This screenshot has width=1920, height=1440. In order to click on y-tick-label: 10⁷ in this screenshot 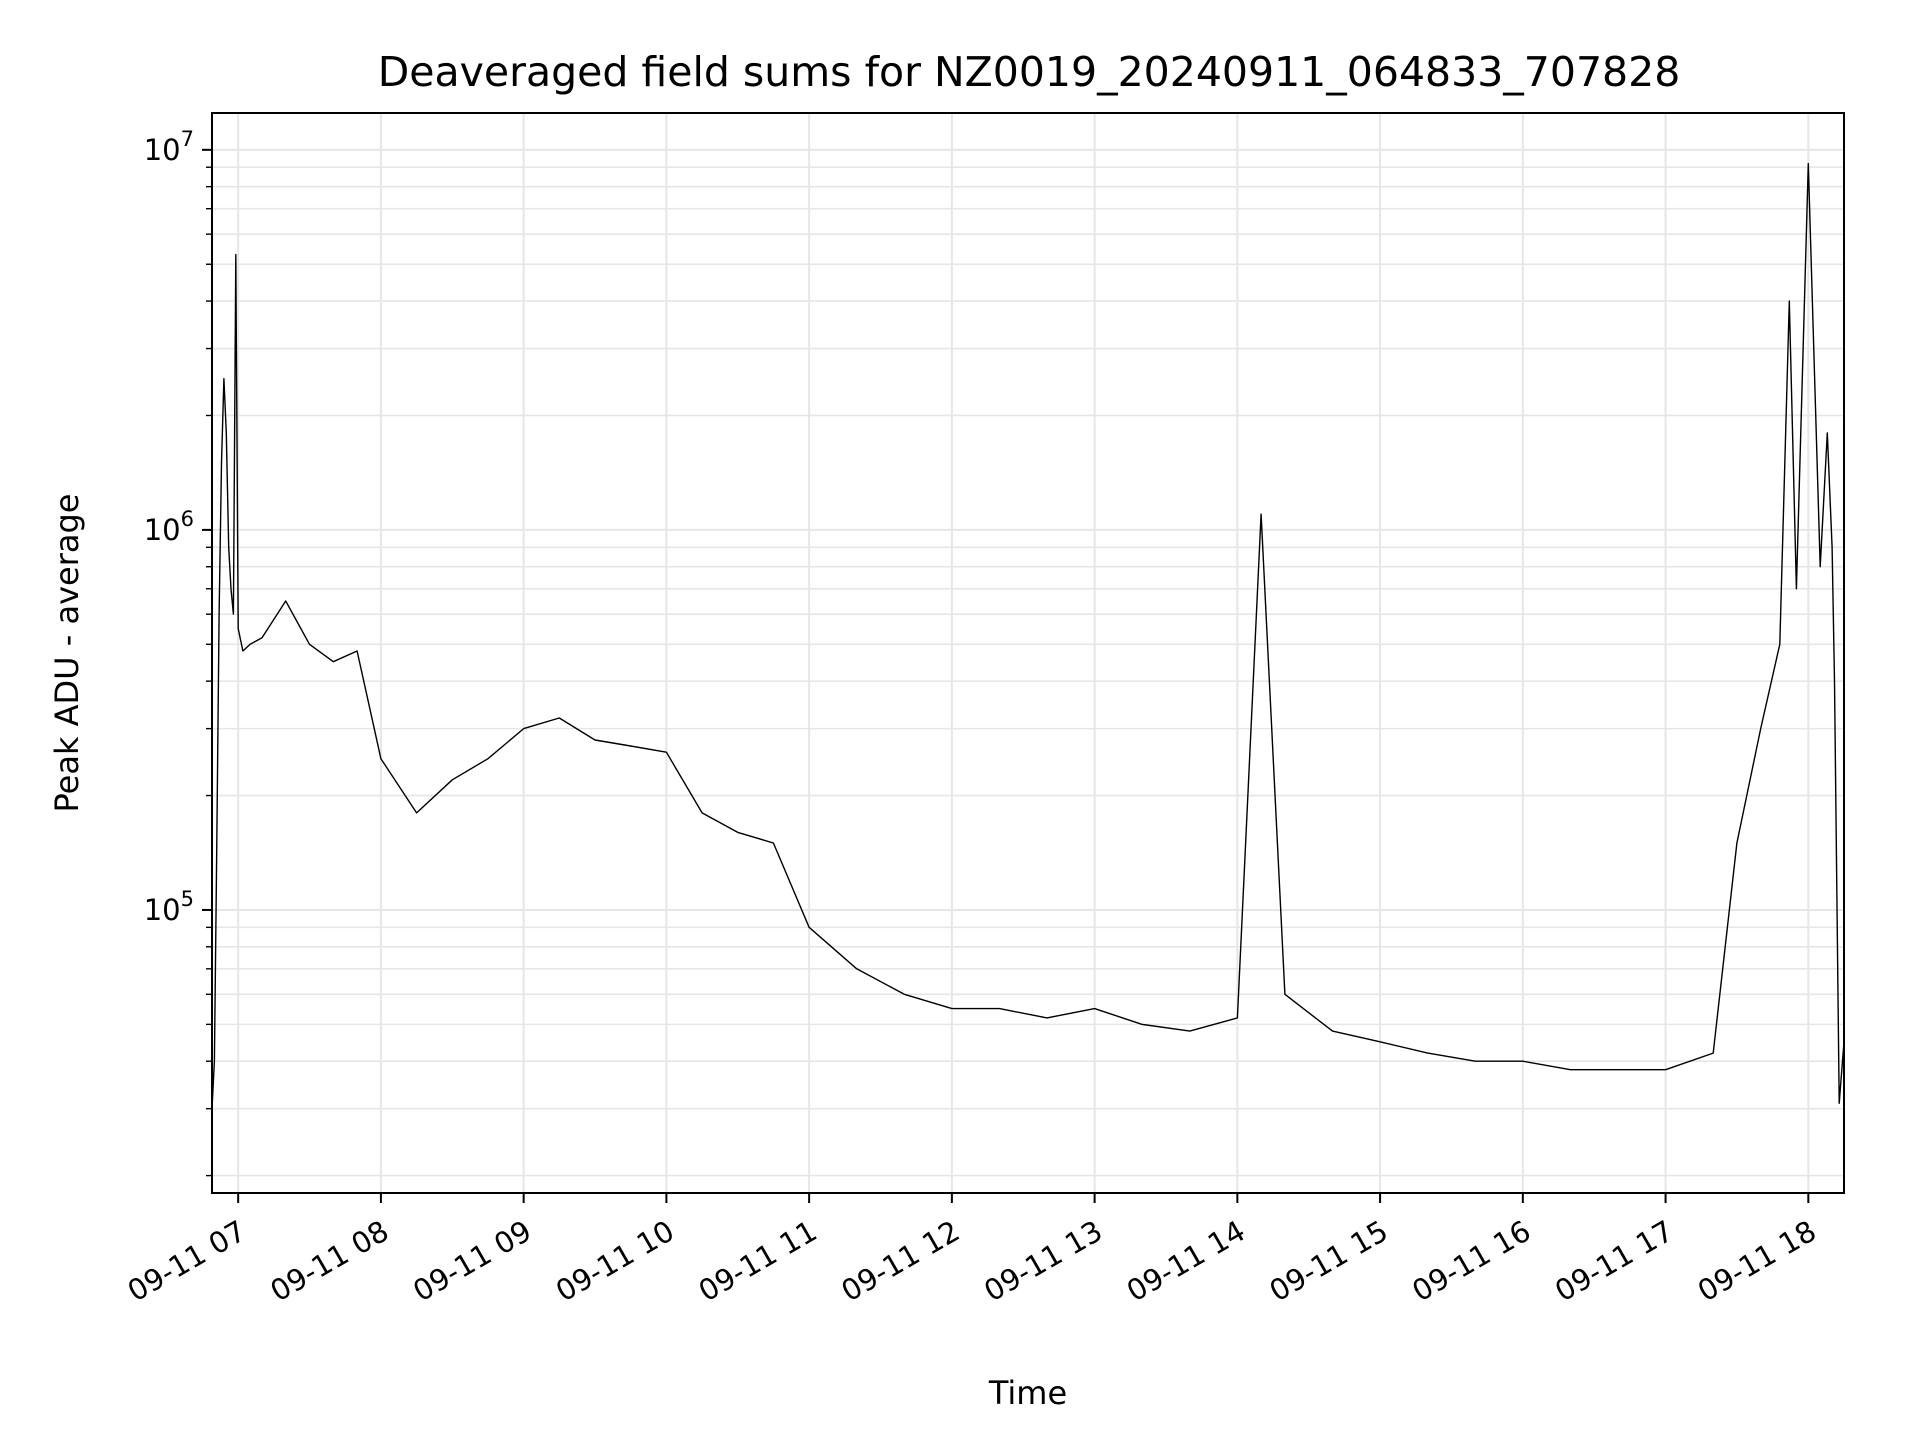, I will do `click(169, 147)`.